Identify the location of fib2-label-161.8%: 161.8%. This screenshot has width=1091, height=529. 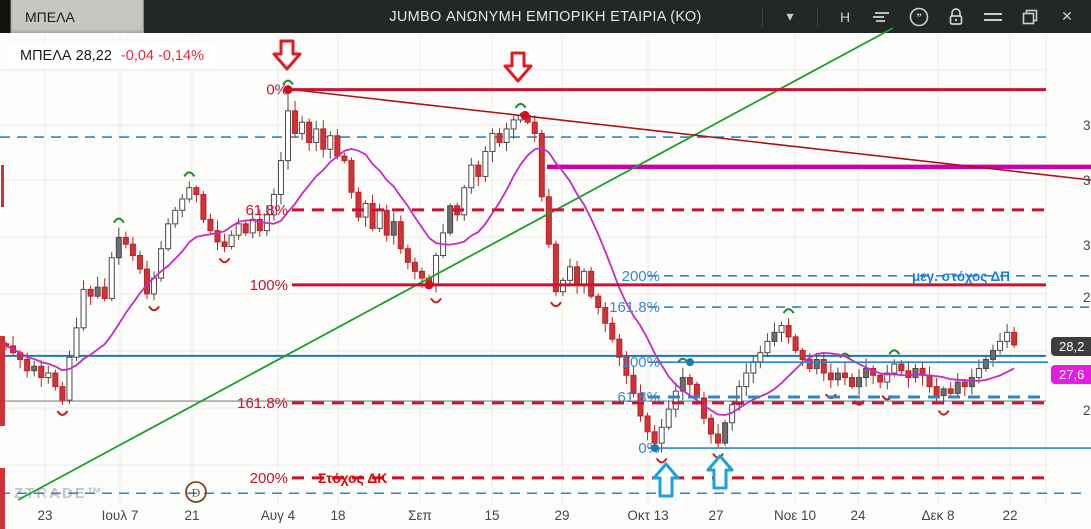
(634, 307).